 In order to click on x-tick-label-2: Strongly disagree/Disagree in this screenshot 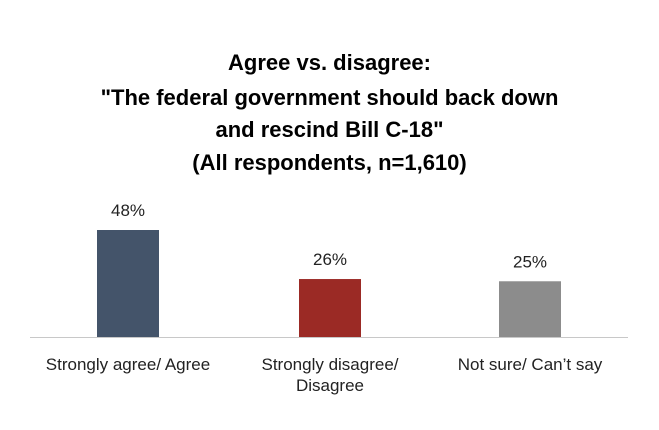, I will do `click(330, 375)`.